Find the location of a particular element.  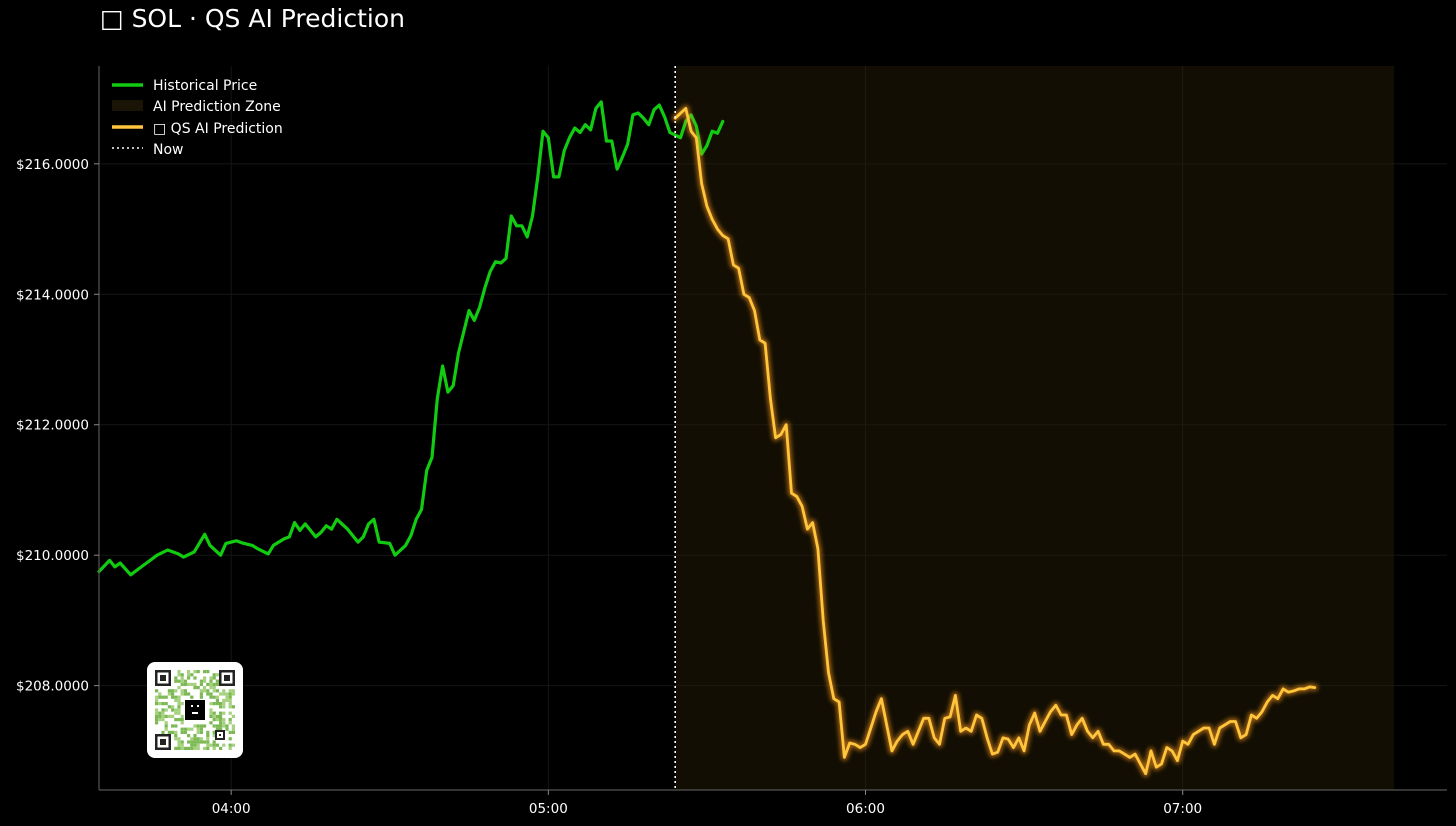

legend-label-prediction: □ QS AI Prediction is located at coordinates (218, 129).